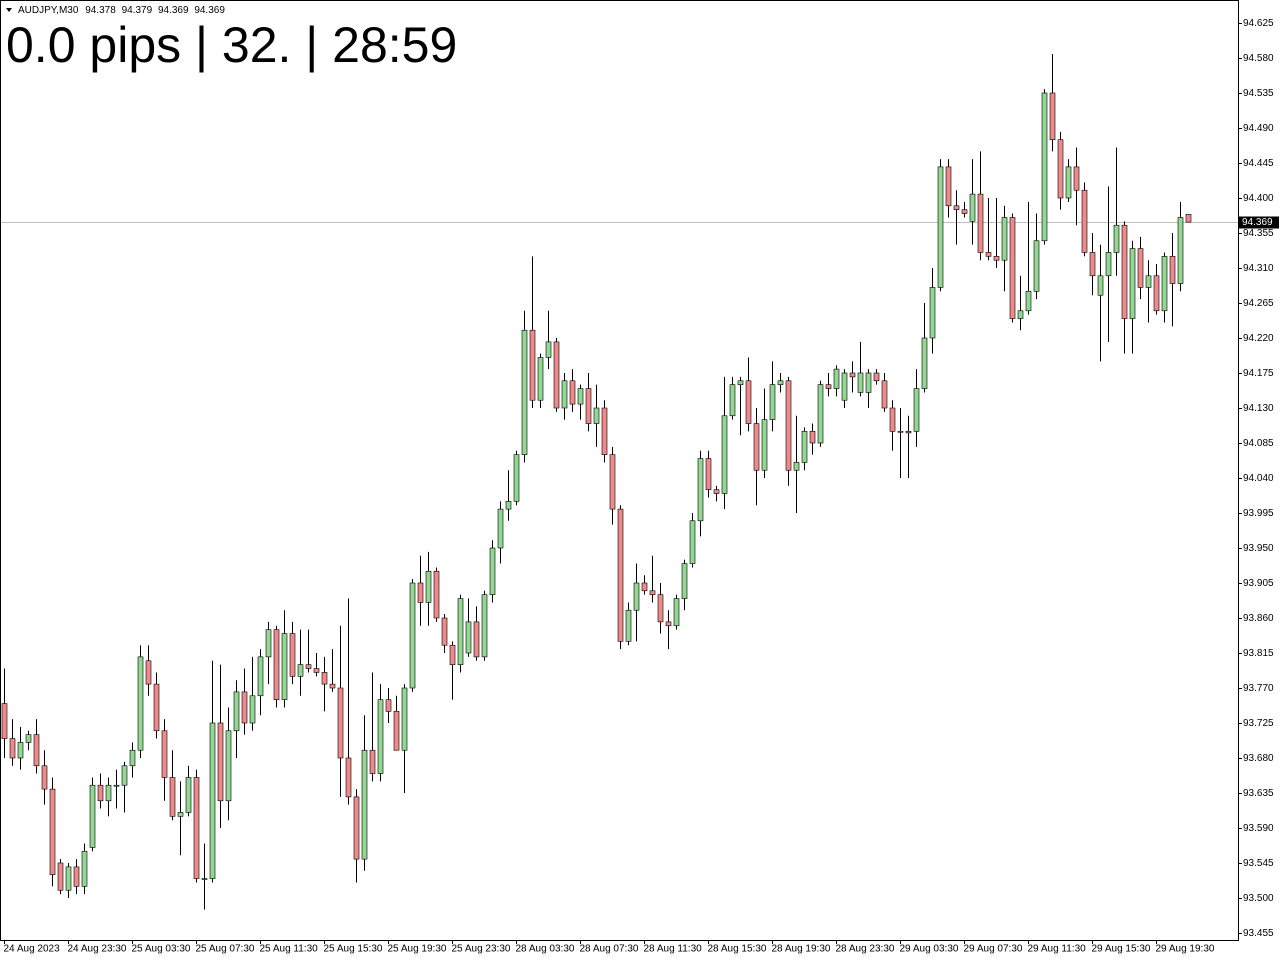 This screenshot has width=1280, height=960. What do you see at coordinates (137, 10) in the screenshot?
I see `ohlc-high: 94.379` at bounding box center [137, 10].